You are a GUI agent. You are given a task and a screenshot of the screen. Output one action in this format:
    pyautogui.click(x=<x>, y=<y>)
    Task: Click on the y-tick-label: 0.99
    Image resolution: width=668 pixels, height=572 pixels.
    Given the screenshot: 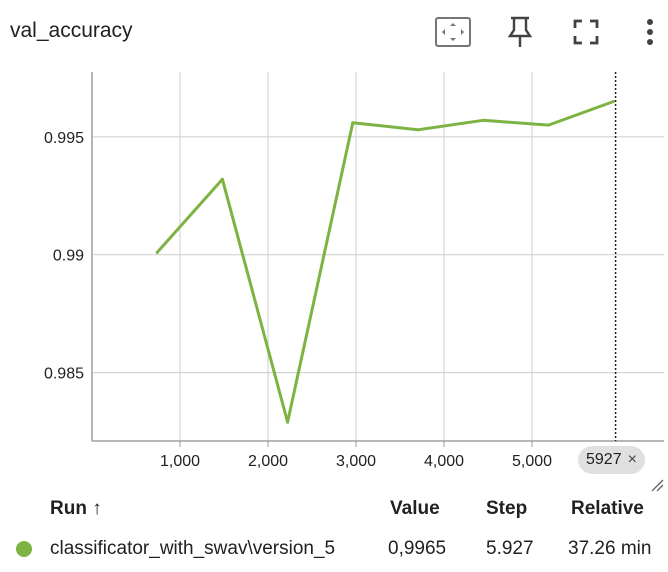 What is the action you would take?
    pyautogui.click(x=68, y=256)
    